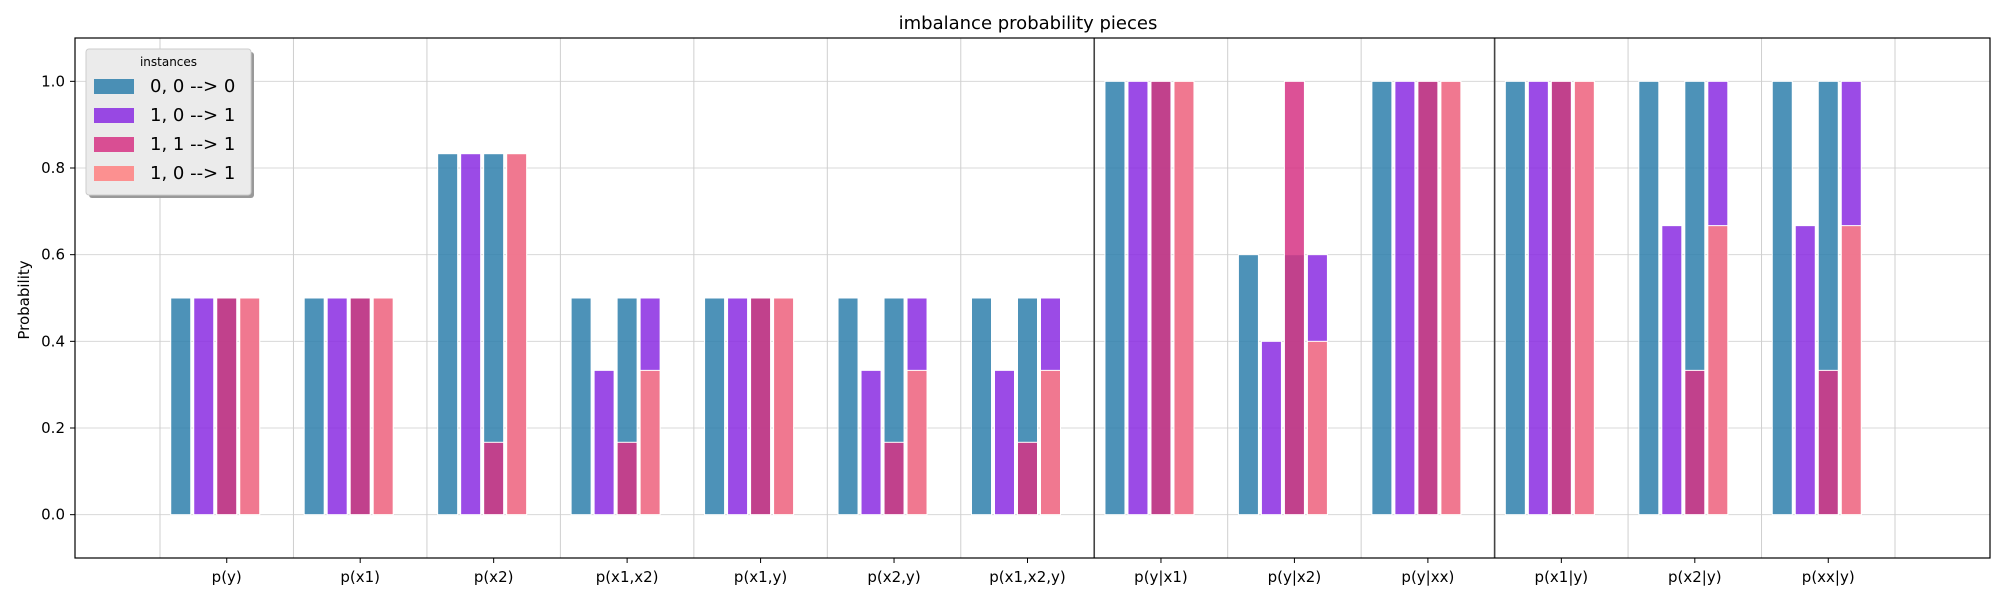 The width and height of the screenshot is (2000, 604). I want to click on y-tick-label: 0.8, so click(53, 168).